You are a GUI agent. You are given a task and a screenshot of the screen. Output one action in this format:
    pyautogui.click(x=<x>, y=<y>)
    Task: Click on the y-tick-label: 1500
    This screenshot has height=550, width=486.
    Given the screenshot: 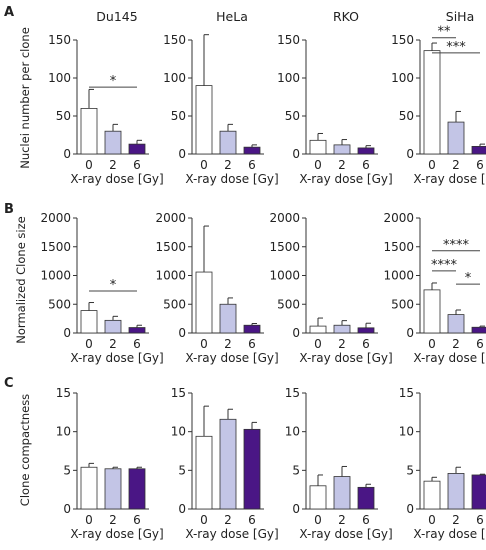 What is the action you would take?
    pyautogui.click(x=170, y=247)
    